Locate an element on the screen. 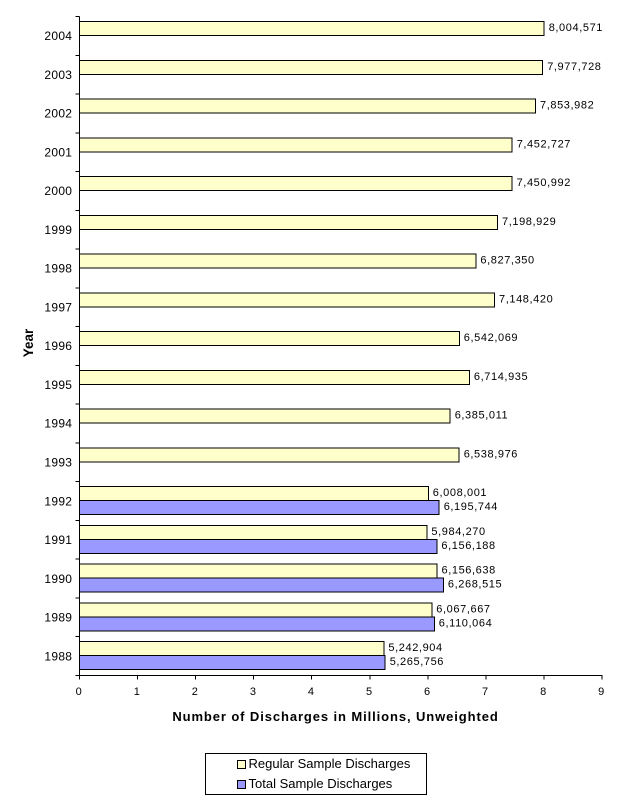 This screenshot has height=806, width=624. svg-text: 2004 is located at coordinates (58, 36).